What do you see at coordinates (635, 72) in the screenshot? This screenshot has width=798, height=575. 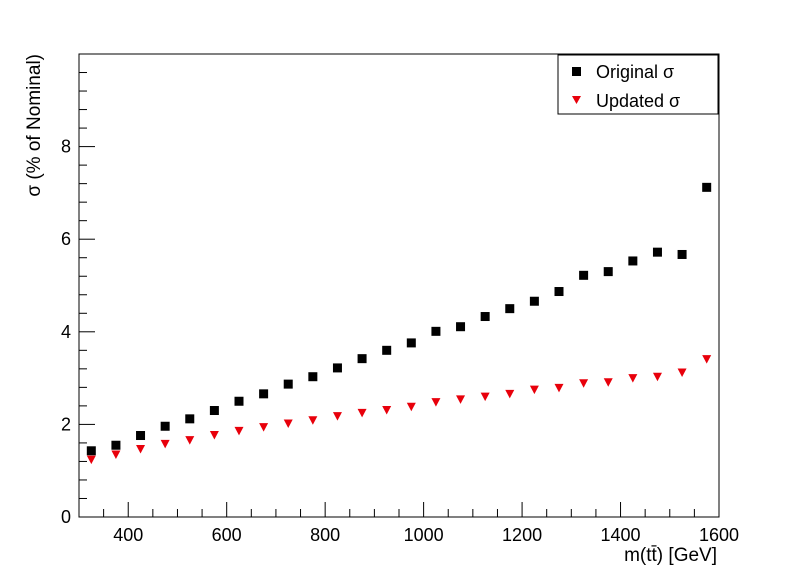 I see `legend-label-original: Original σ` at bounding box center [635, 72].